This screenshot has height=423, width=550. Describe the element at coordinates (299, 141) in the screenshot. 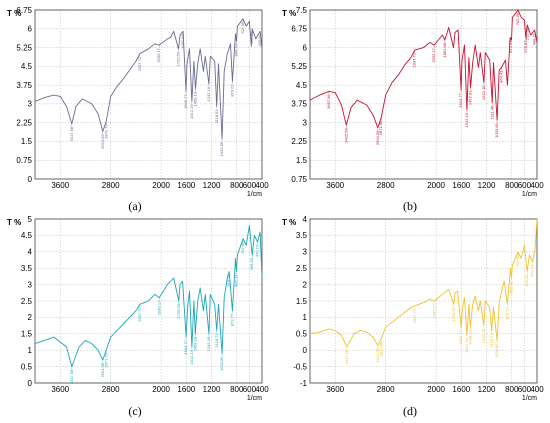

I see `y-tick-label: 2.25` at that location.